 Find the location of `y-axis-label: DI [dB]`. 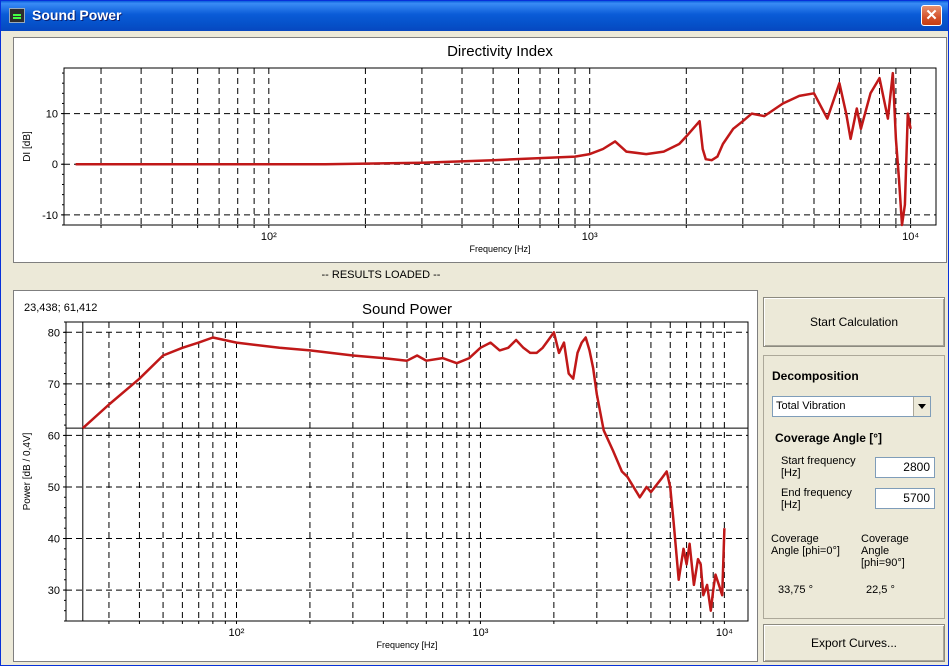

y-axis-label: DI [dB] is located at coordinates (27, 146).